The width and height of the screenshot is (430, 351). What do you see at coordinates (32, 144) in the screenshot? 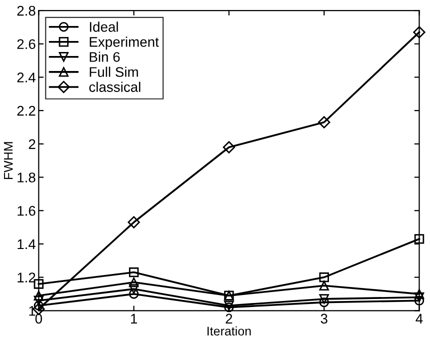
I see `y-tick-label: 2` at bounding box center [32, 144].